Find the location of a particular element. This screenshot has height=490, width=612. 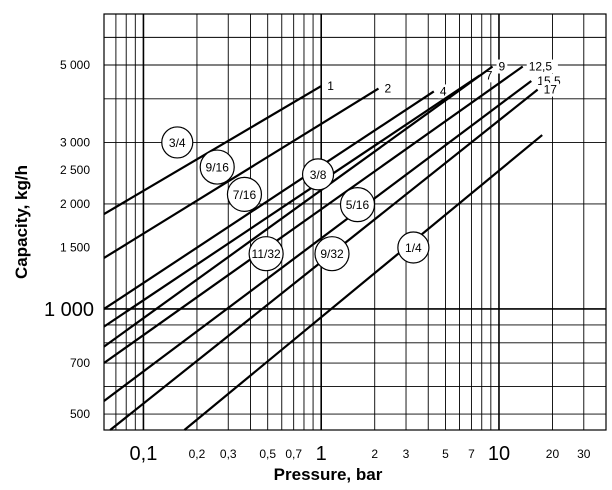

size-annotation: 7/16 is located at coordinates (244, 194).